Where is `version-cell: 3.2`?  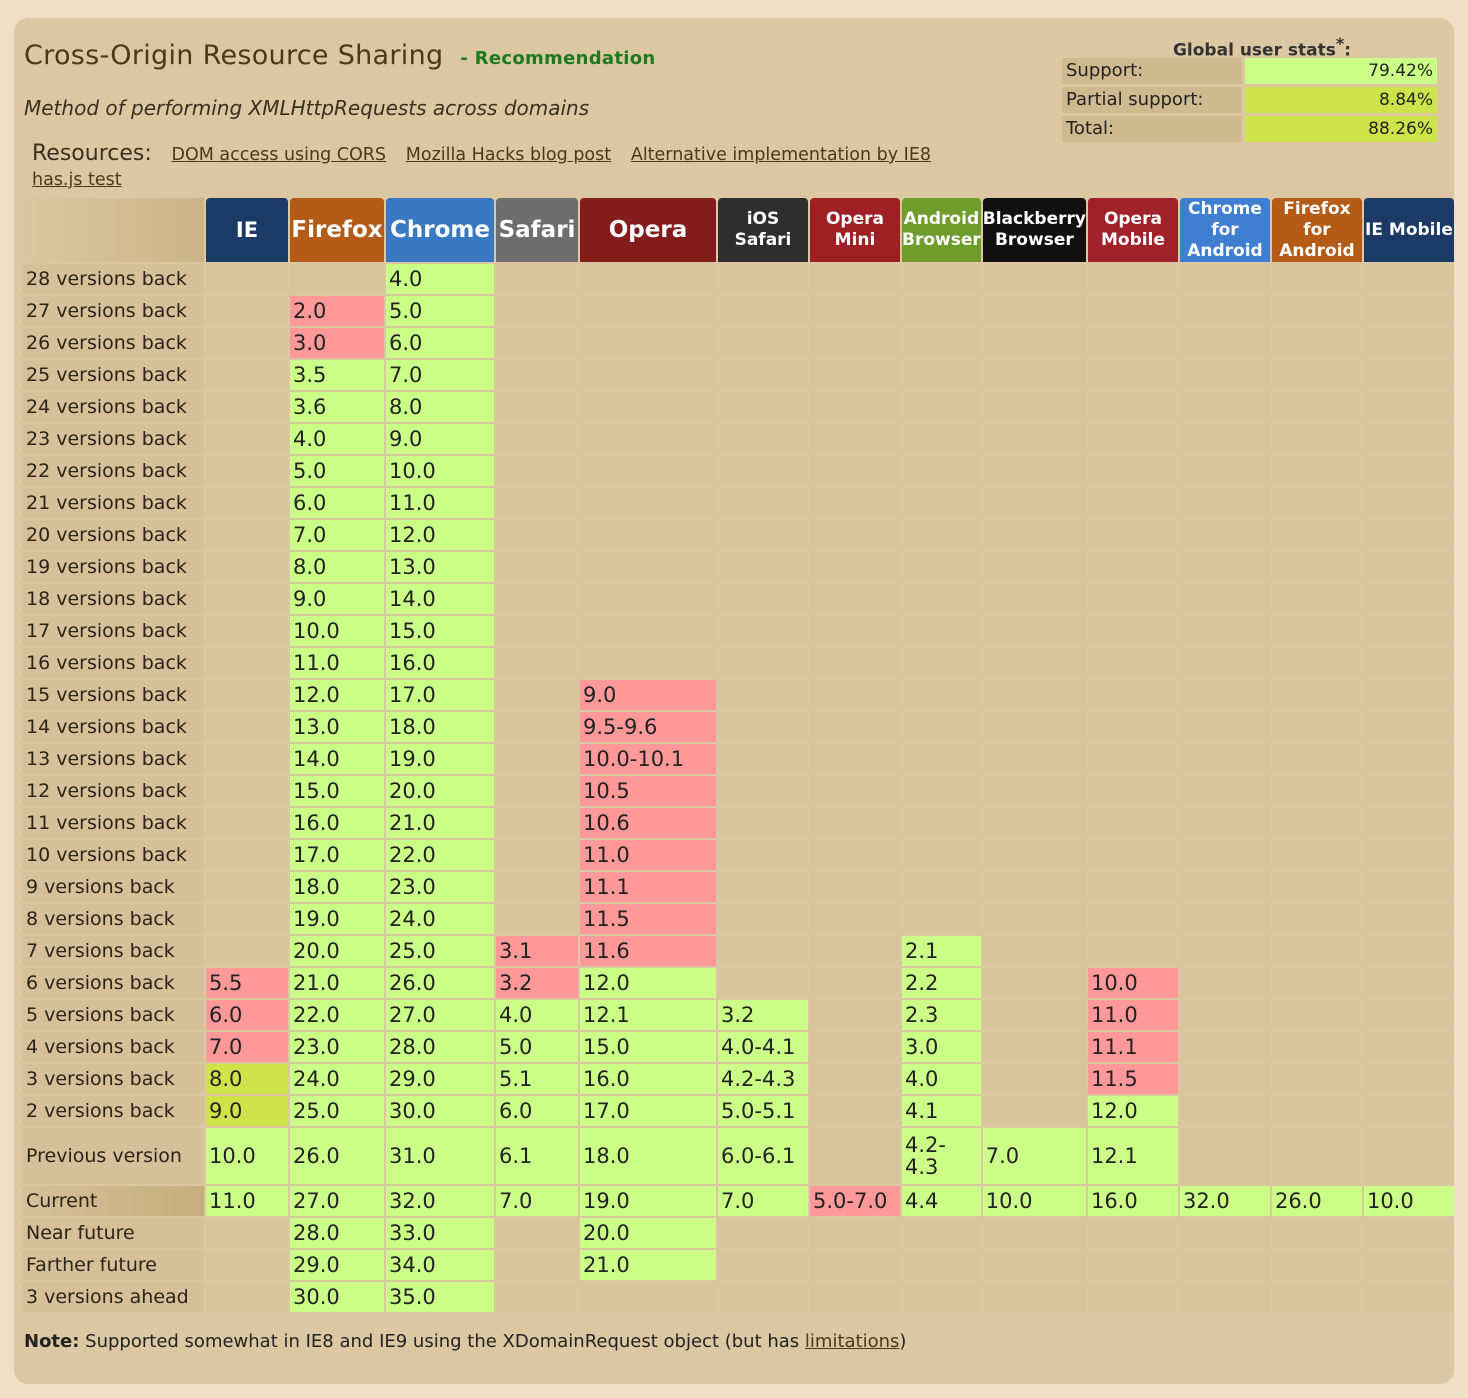 version-cell: 3.2 is located at coordinates (537, 983).